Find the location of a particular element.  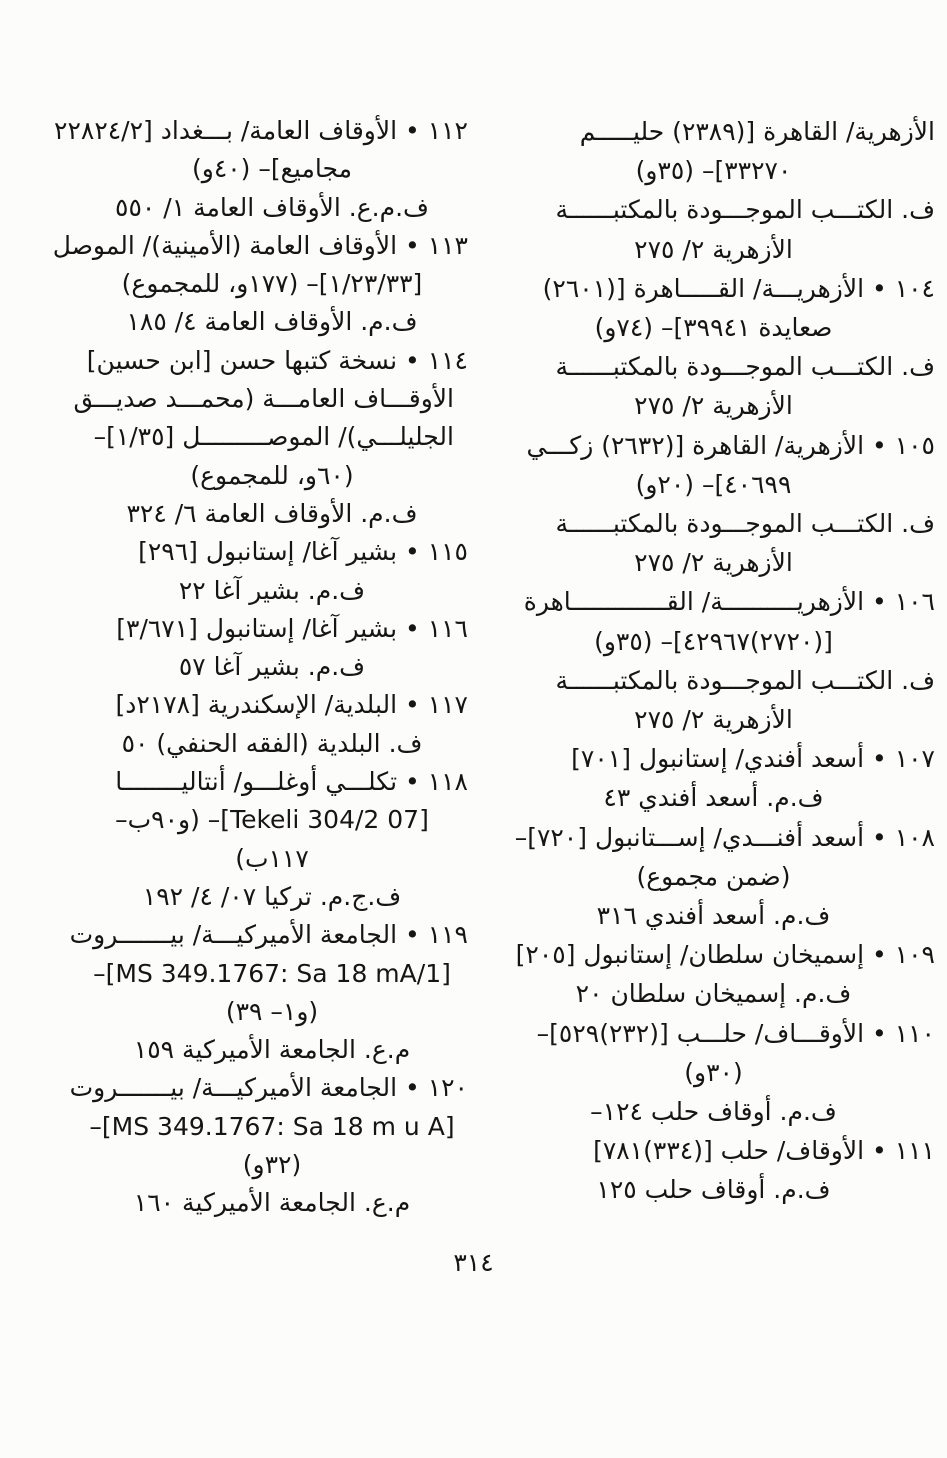

entry-line: ف.م. الأوقاف العامة ٦/ ٣٢٤ is located at coordinates (272, 513).